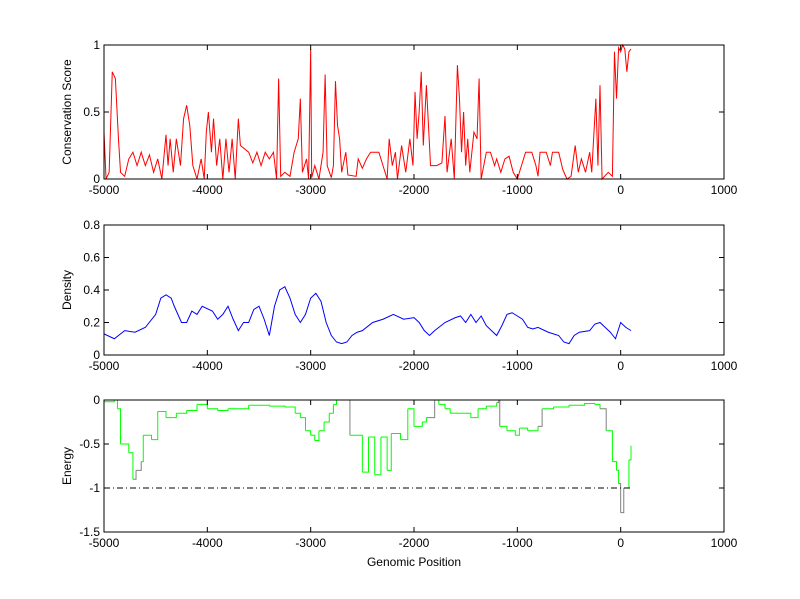  What do you see at coordinates (414, 562) in the screenshot?
I see `x-axis-label: Genomic Position` at bounding box center [414, 562].